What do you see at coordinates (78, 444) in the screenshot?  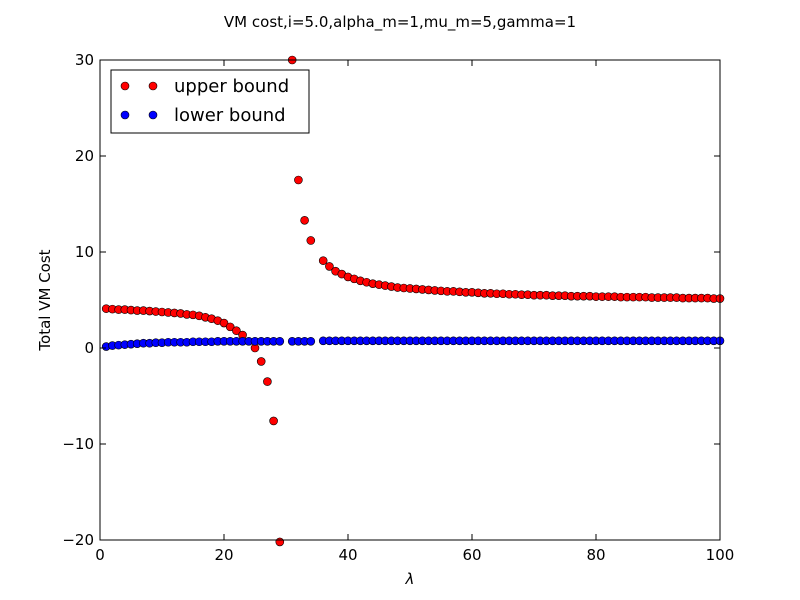 I see `y-tick-label: −10` at bounding box center [78, 444].